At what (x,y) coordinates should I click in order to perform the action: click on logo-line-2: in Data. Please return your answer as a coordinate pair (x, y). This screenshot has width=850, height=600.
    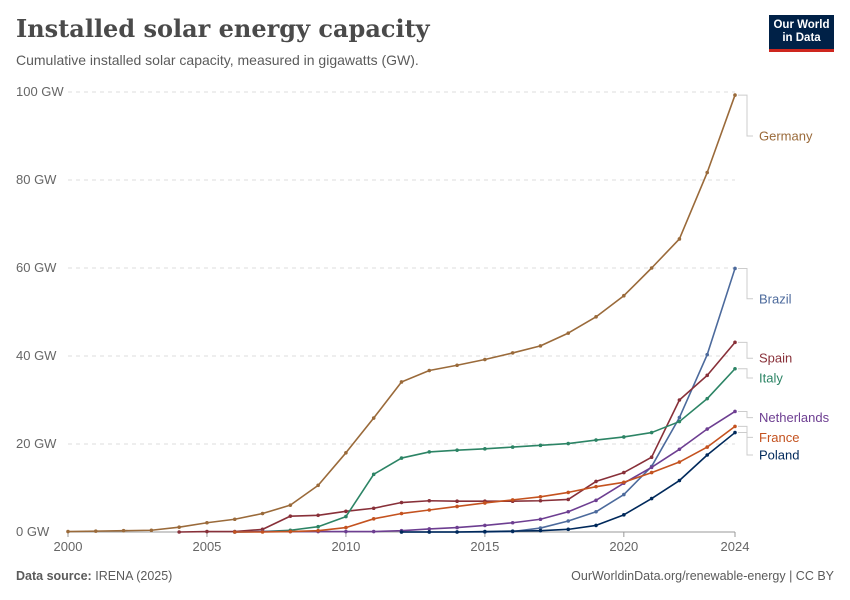
    Looking at the image, I should click on (801, 38).